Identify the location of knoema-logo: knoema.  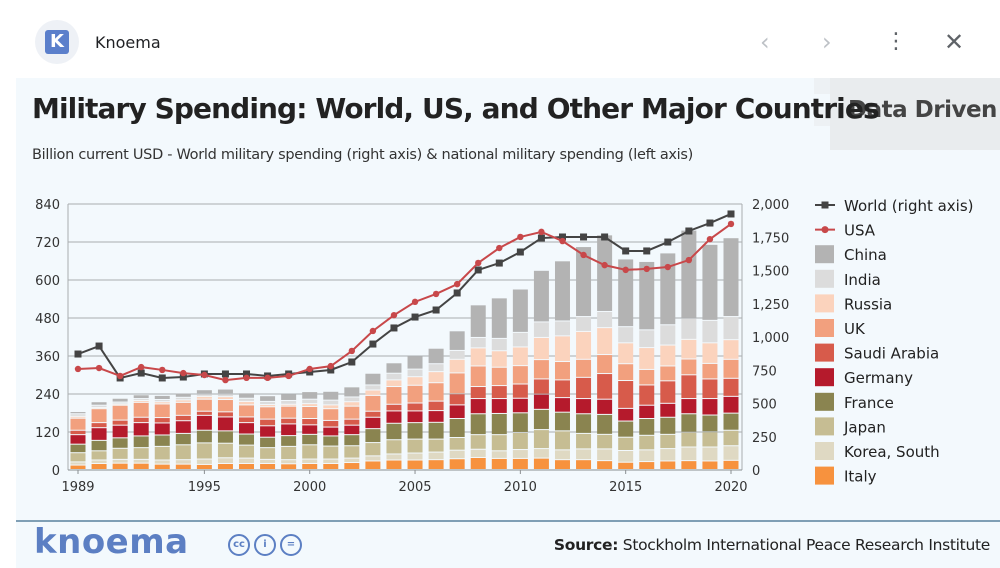
(111, 542).